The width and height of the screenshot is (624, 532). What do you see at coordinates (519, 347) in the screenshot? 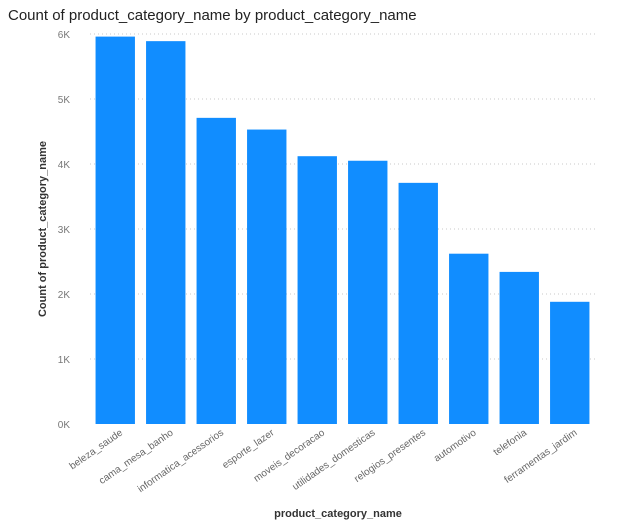
I see `bar-telefonia` at bounding box center [519, 347].